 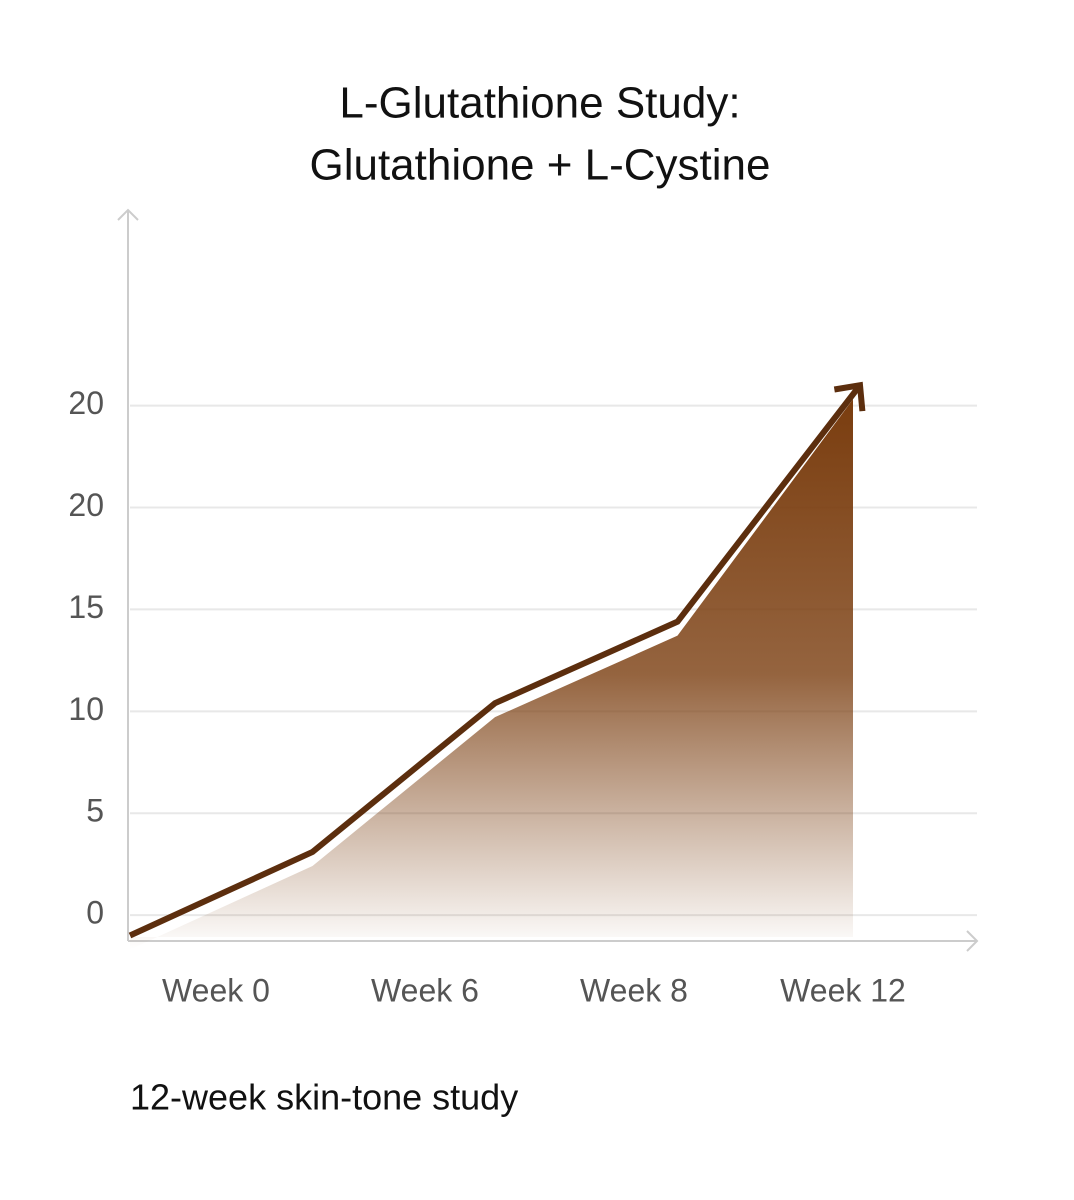 What do you see at coordinates (95, 913) in the screenshot?
I see `y-tick-label: 0` at bounding box center [95, 913].